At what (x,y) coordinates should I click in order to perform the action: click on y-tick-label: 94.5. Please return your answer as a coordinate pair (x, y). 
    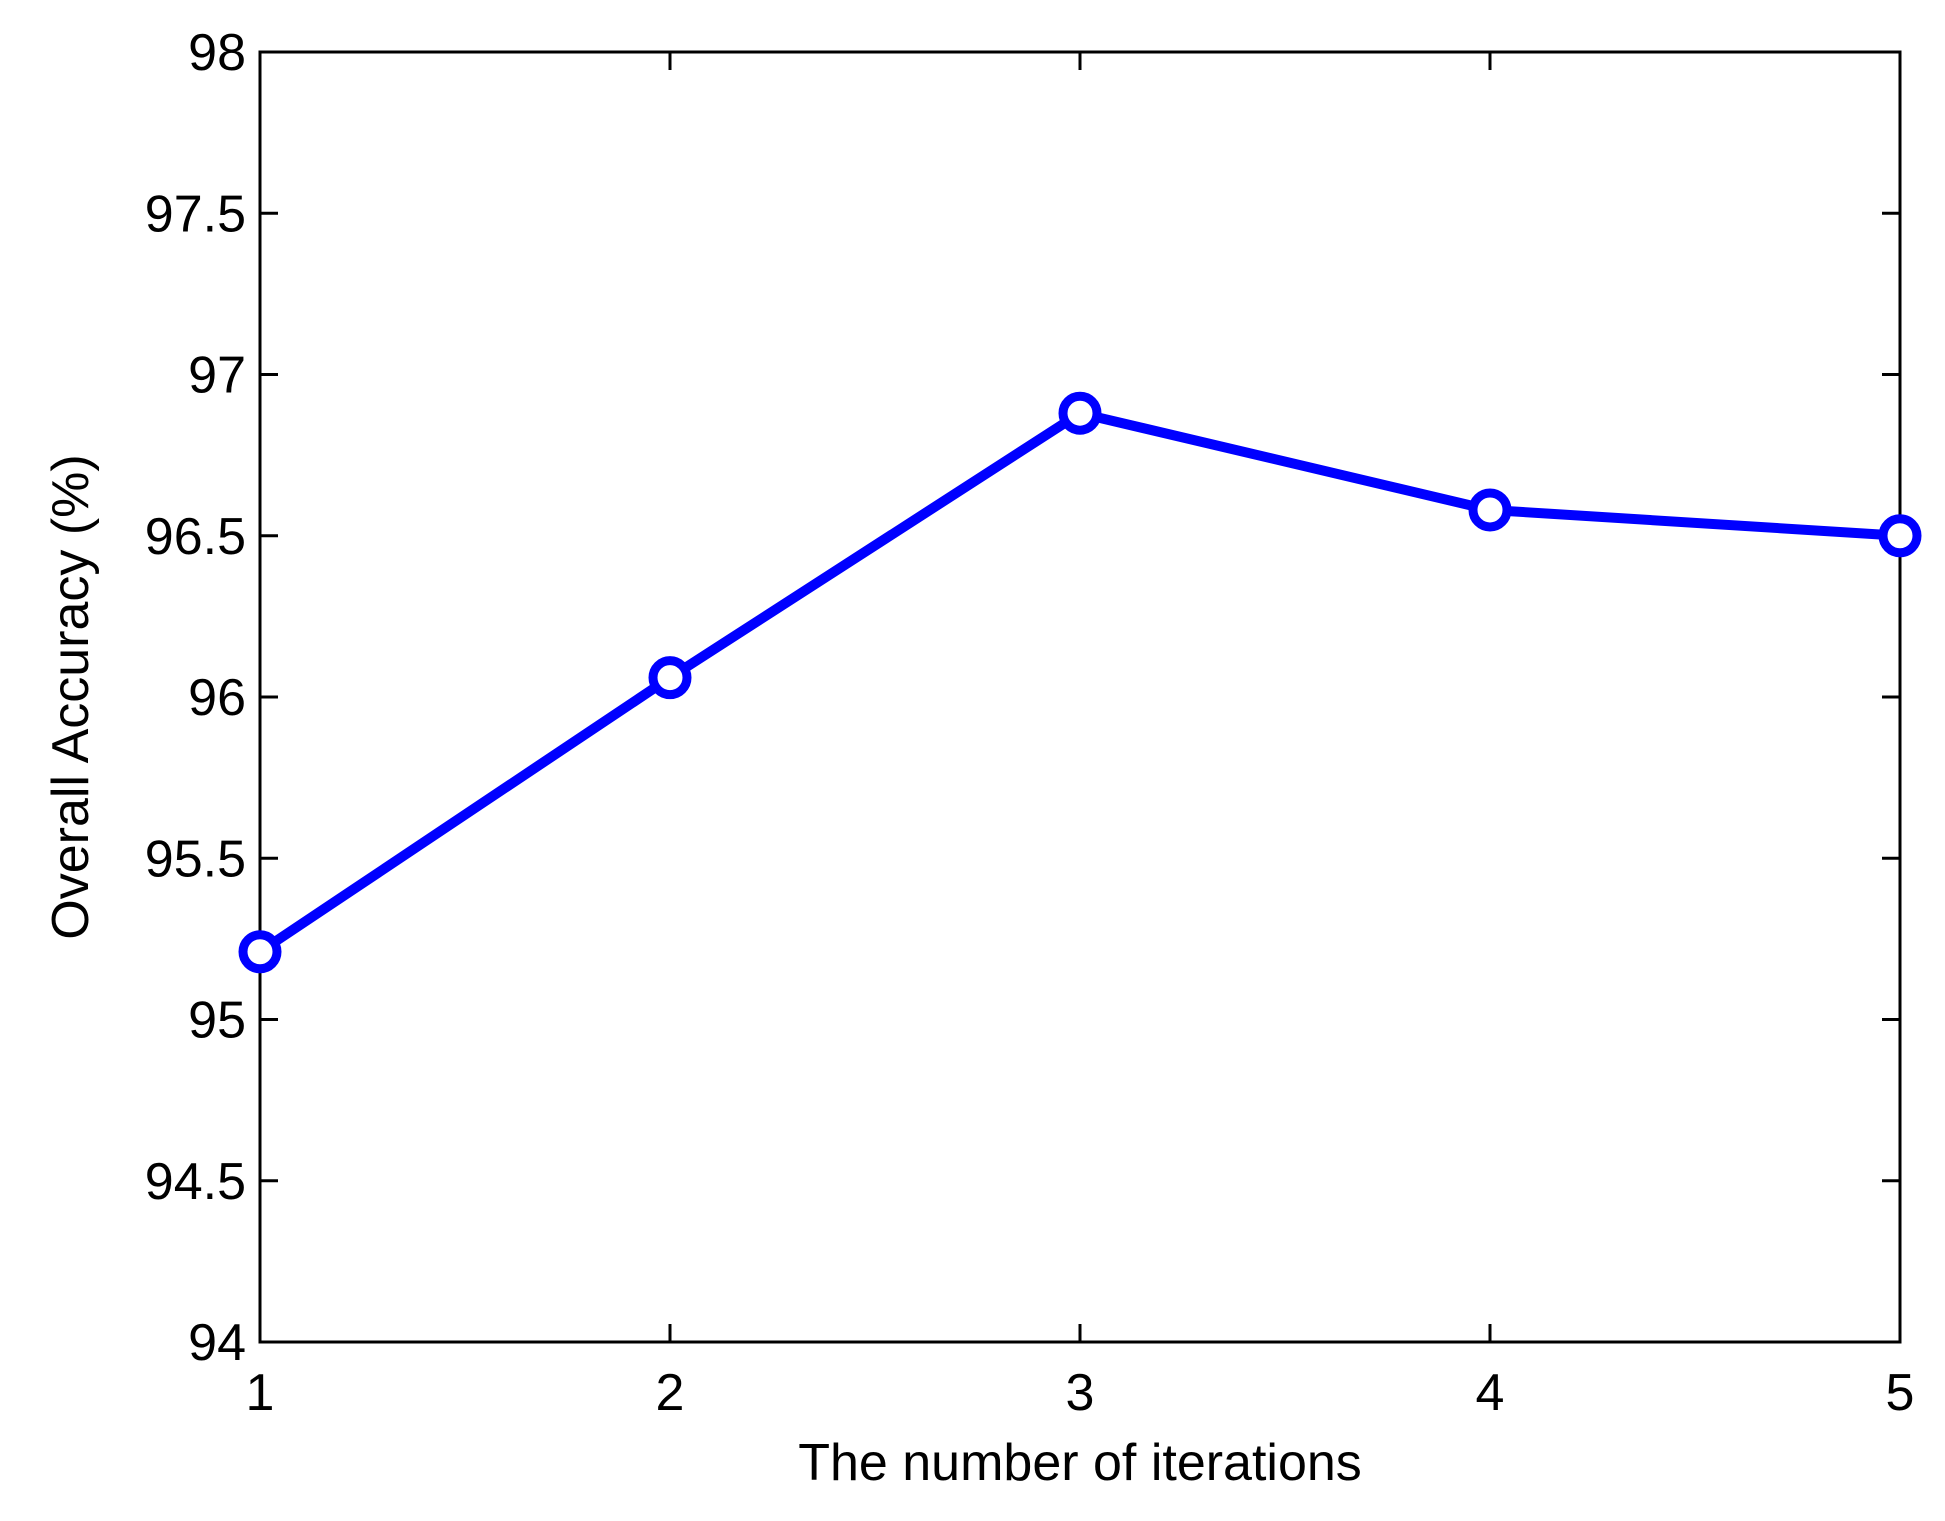
    Looking at the image, I should click on (195, 1182).